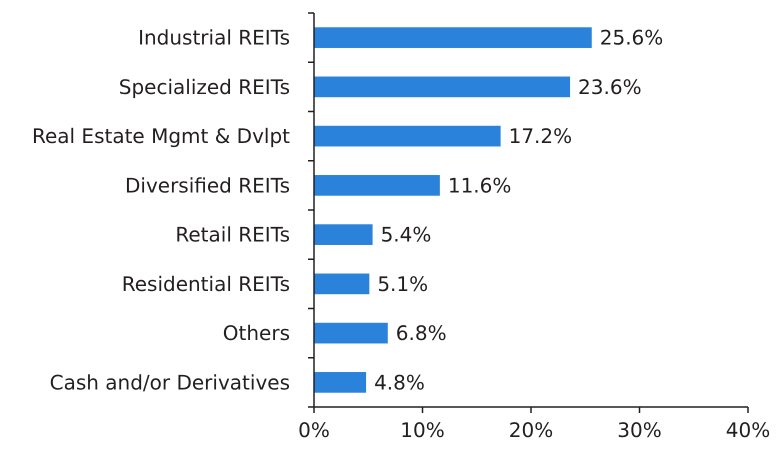 This screenshot has height=452, width=779. What do you see at coordinates (206, 284) in the screenshot?
I see `y-tick-label: Residential REITs` at bounding box center [206, 284].